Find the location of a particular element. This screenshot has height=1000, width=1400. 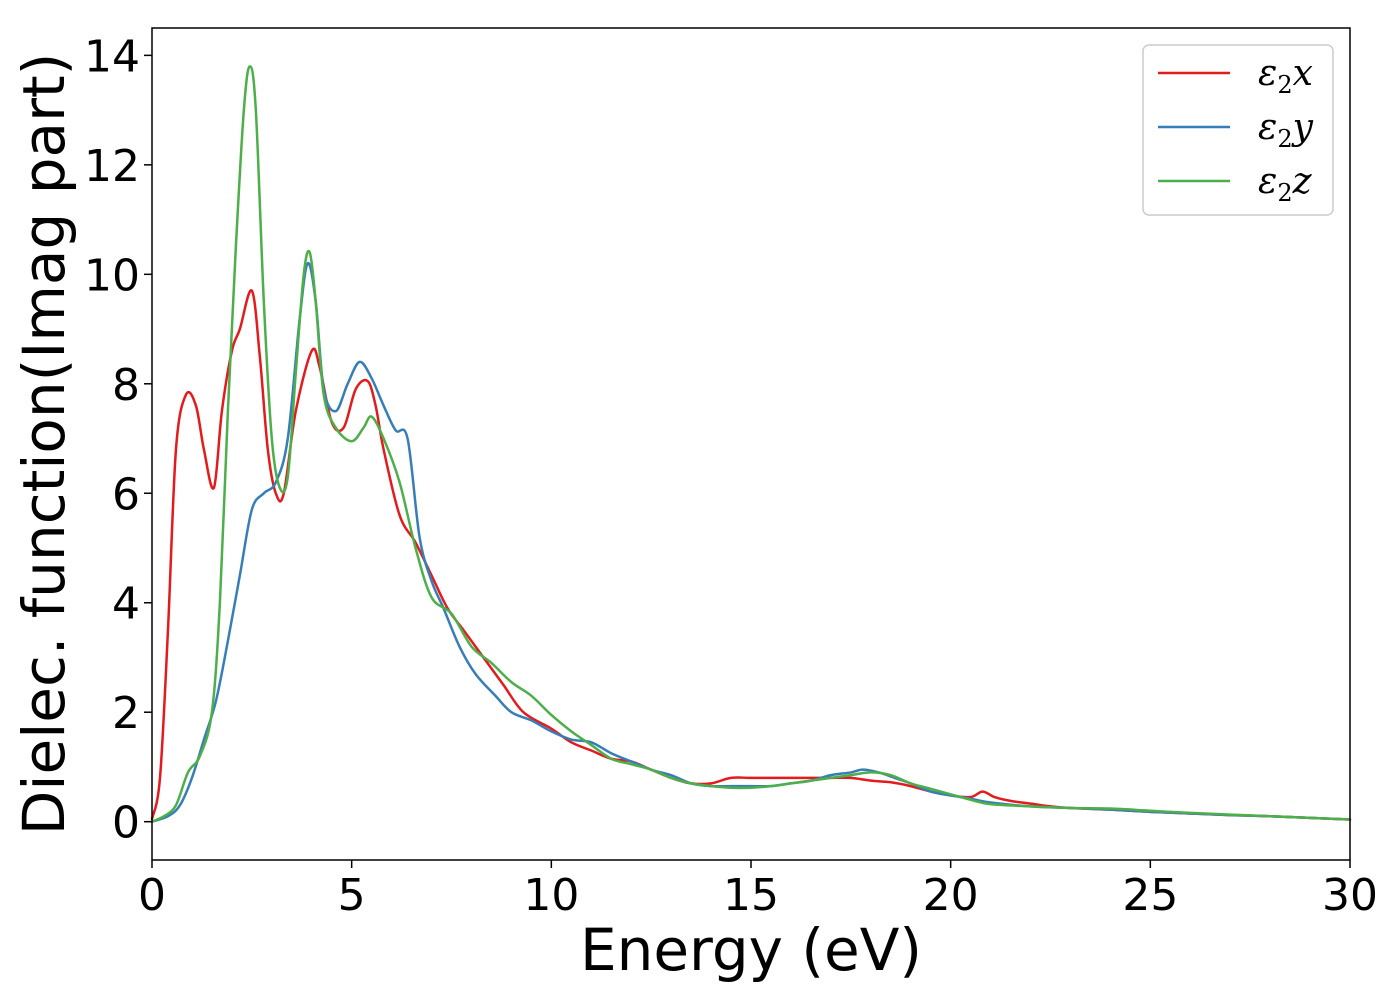

x-axis-ticks: 0 5 10 15 20 25 30 is located at coordinates (758, 890).